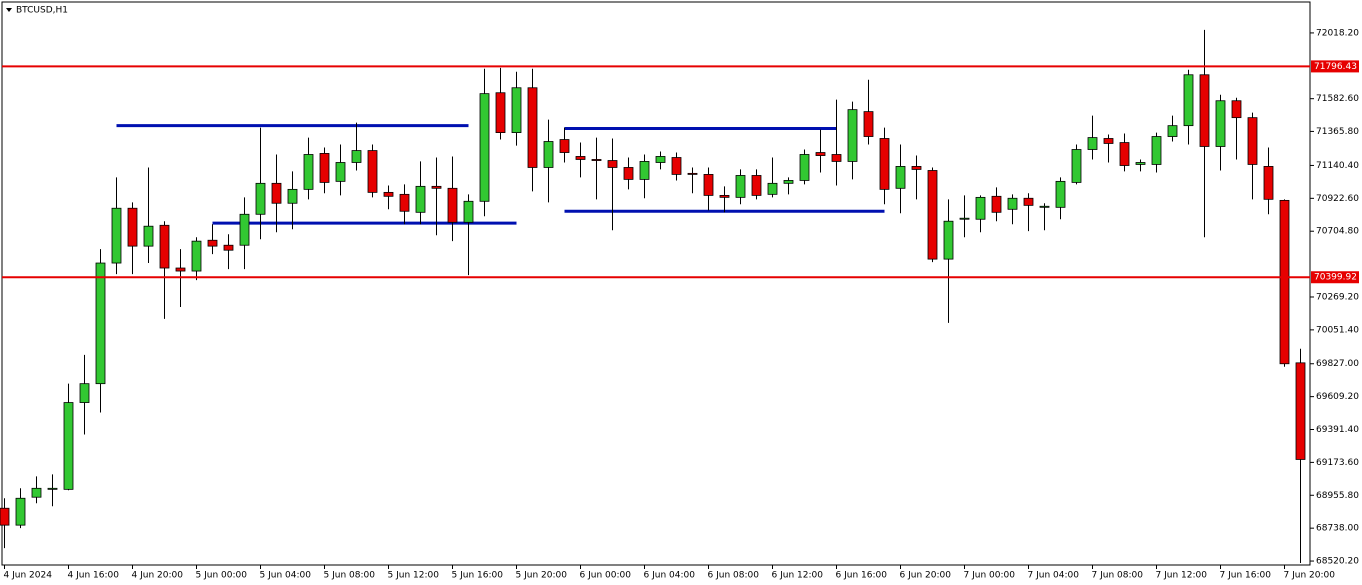 This screenshot has height=585, width=1362. I want to click on x-tick-label: 5 Jun 12:00, so click(414, 576).